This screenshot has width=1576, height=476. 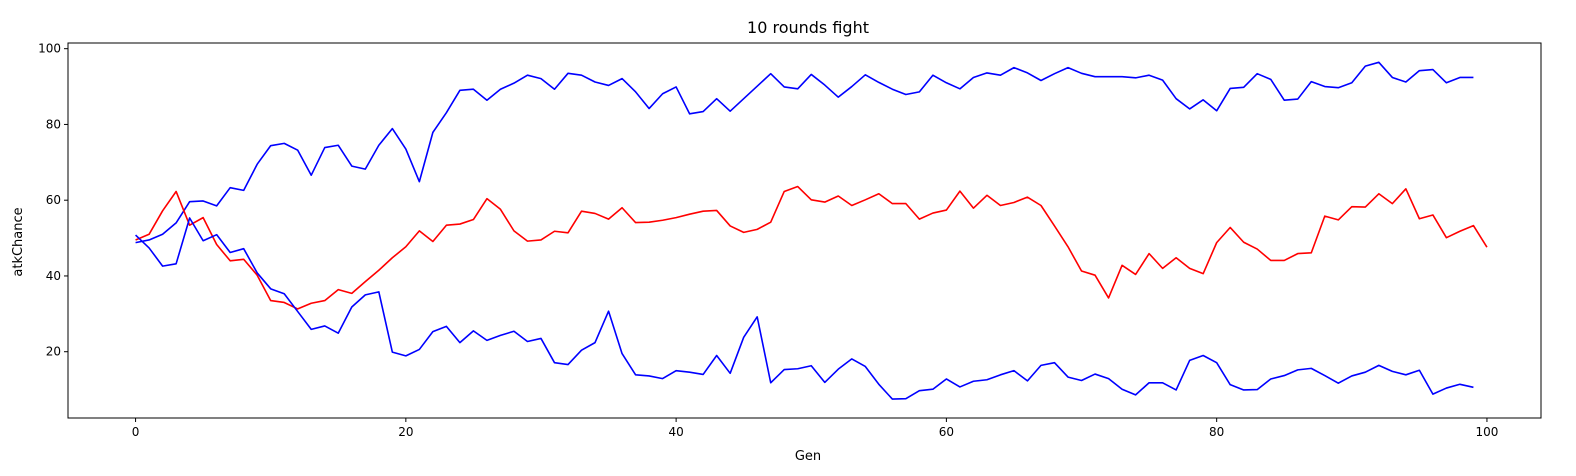 What do you see at coordinates (1216, 432) in the screenshot?
I see `x-tick-label: 80` at bounding box center [1216, 432].